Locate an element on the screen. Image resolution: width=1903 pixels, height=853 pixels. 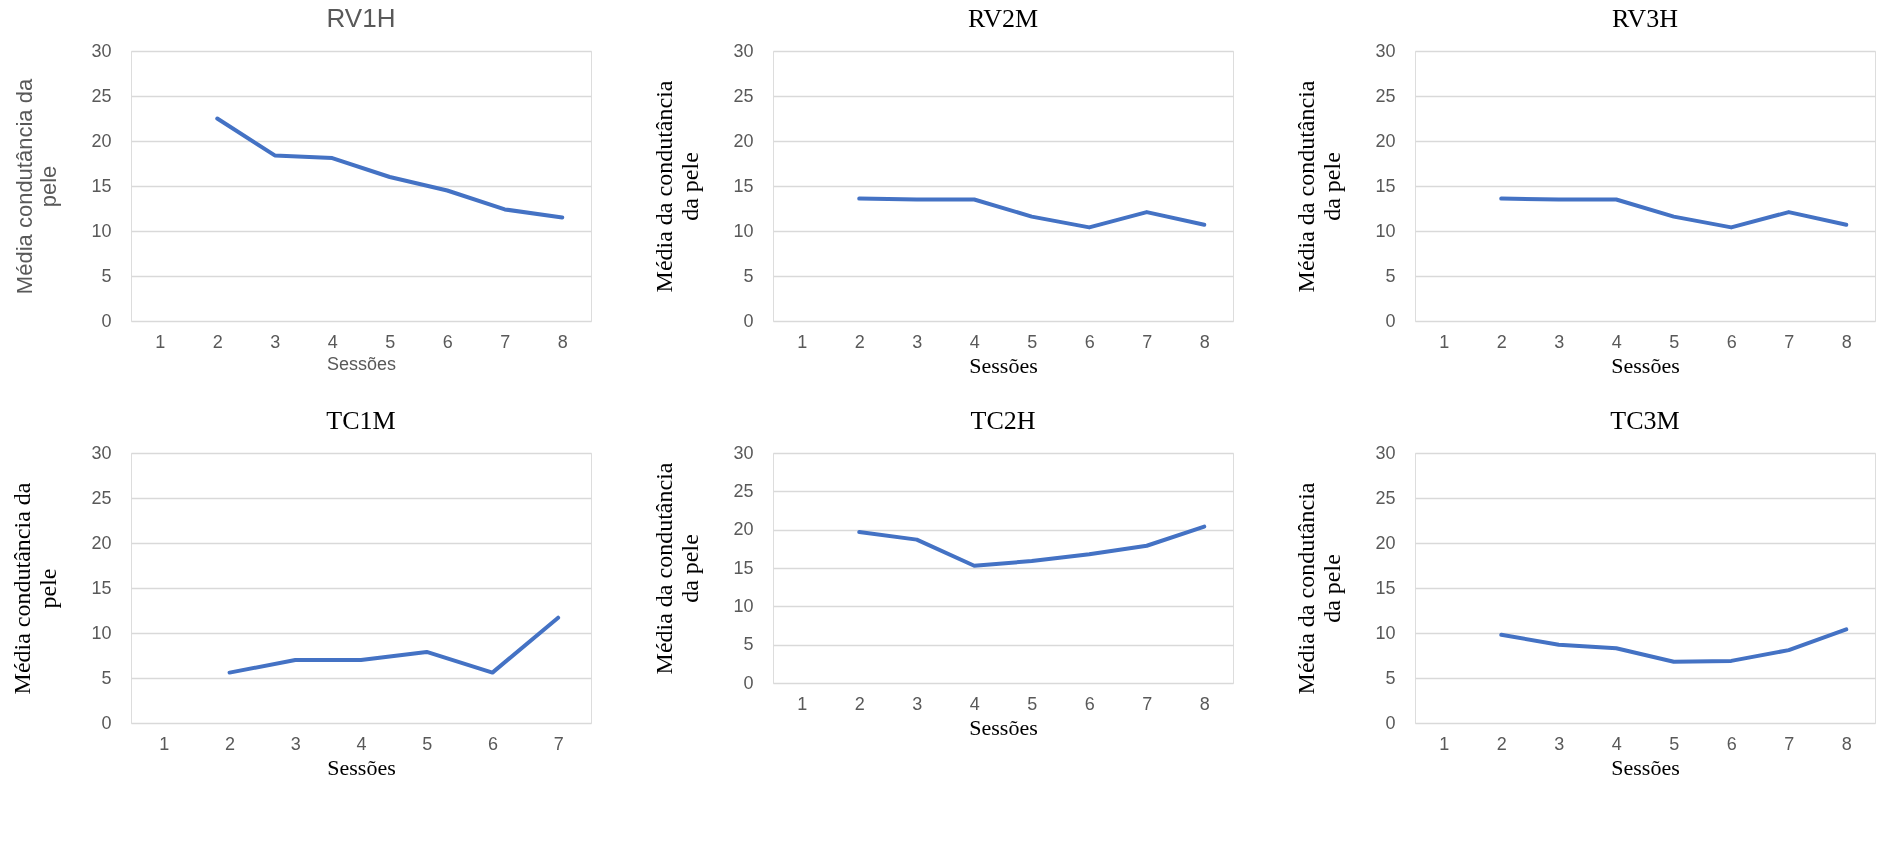
chart-title: TC3M is located at coordinates (1645, 420).